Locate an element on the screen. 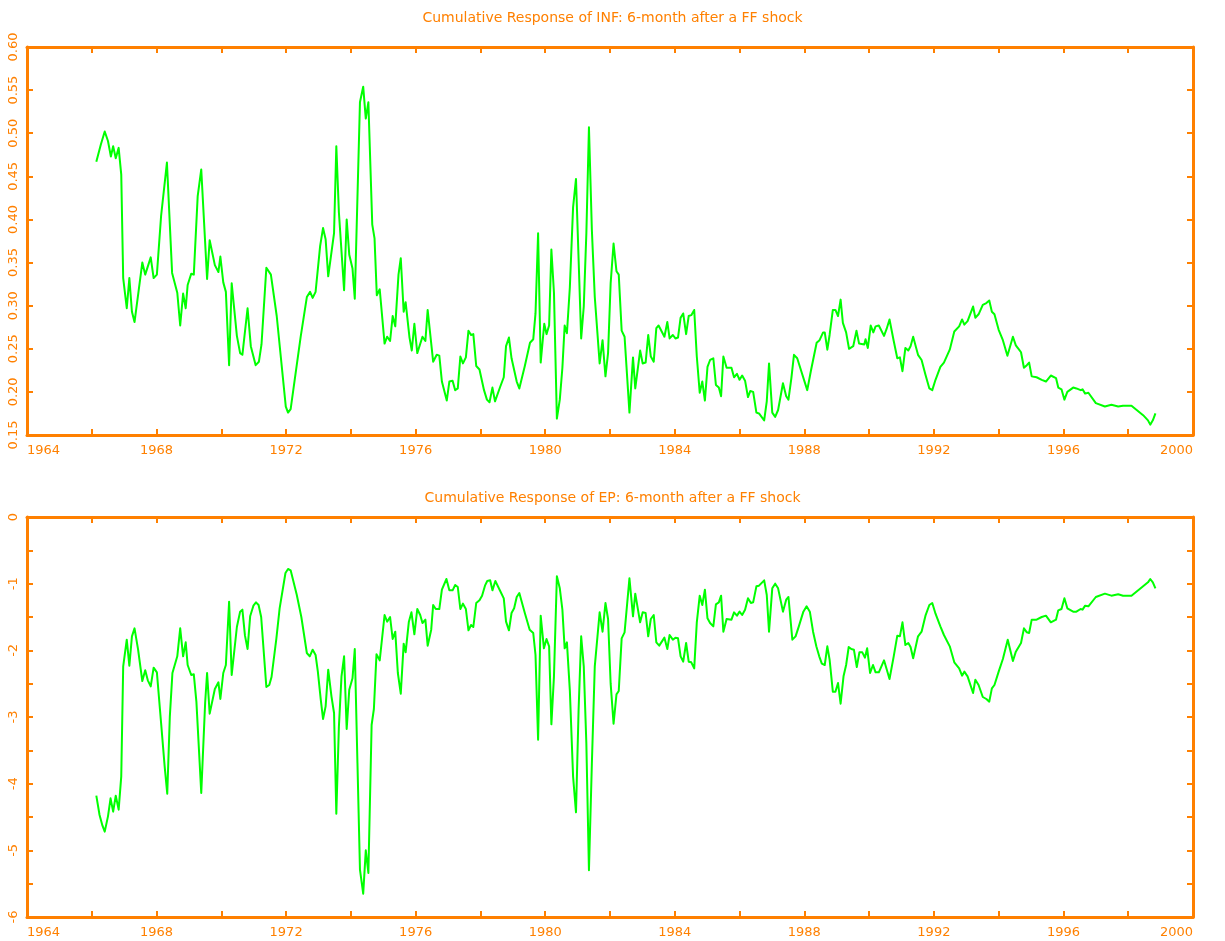 This screenshot has height=941, width=1225. y-tick-label: -2 is located at coordinates (12, 650).